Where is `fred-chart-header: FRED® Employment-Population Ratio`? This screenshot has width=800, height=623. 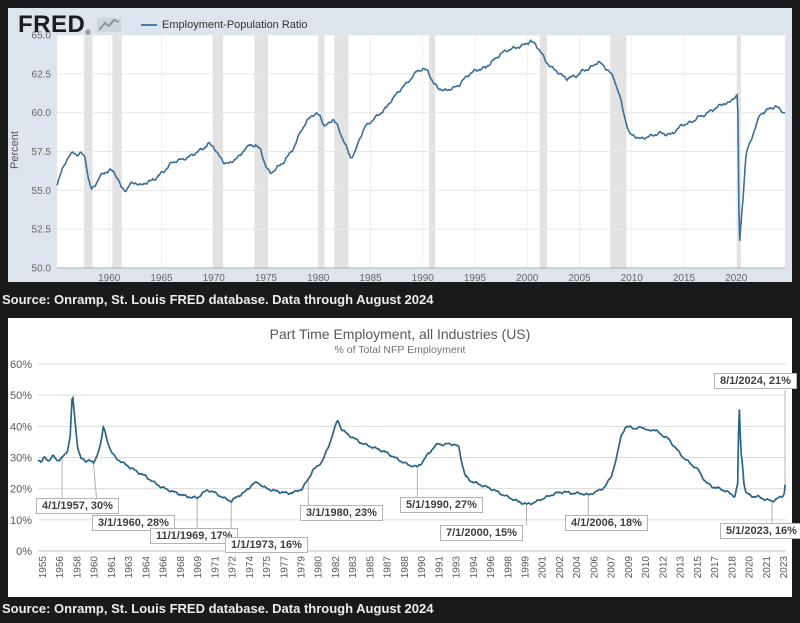
fred-chart-header: FRED® Employment-Population Ratio is located at coordinates (163, 25).